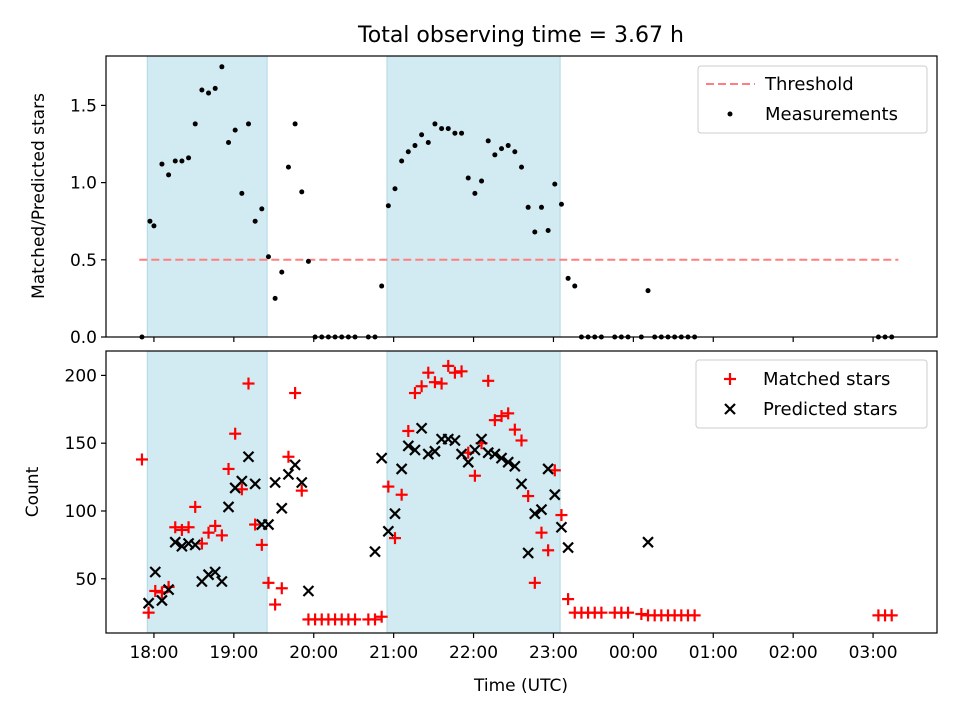 Image resolution: width=960 pixels, height=720 pixels. I want to click on legend-matched-label: Matched stars, so click(826, 379).